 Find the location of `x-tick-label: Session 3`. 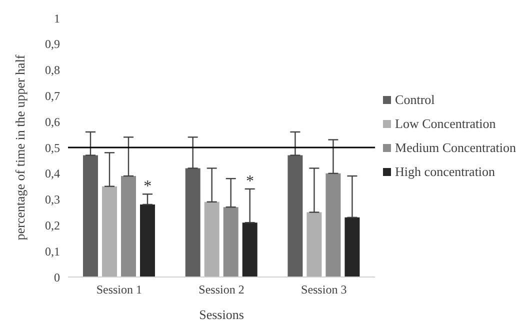

x-tick-label: Session 3 is located at coordinates (324, 289).